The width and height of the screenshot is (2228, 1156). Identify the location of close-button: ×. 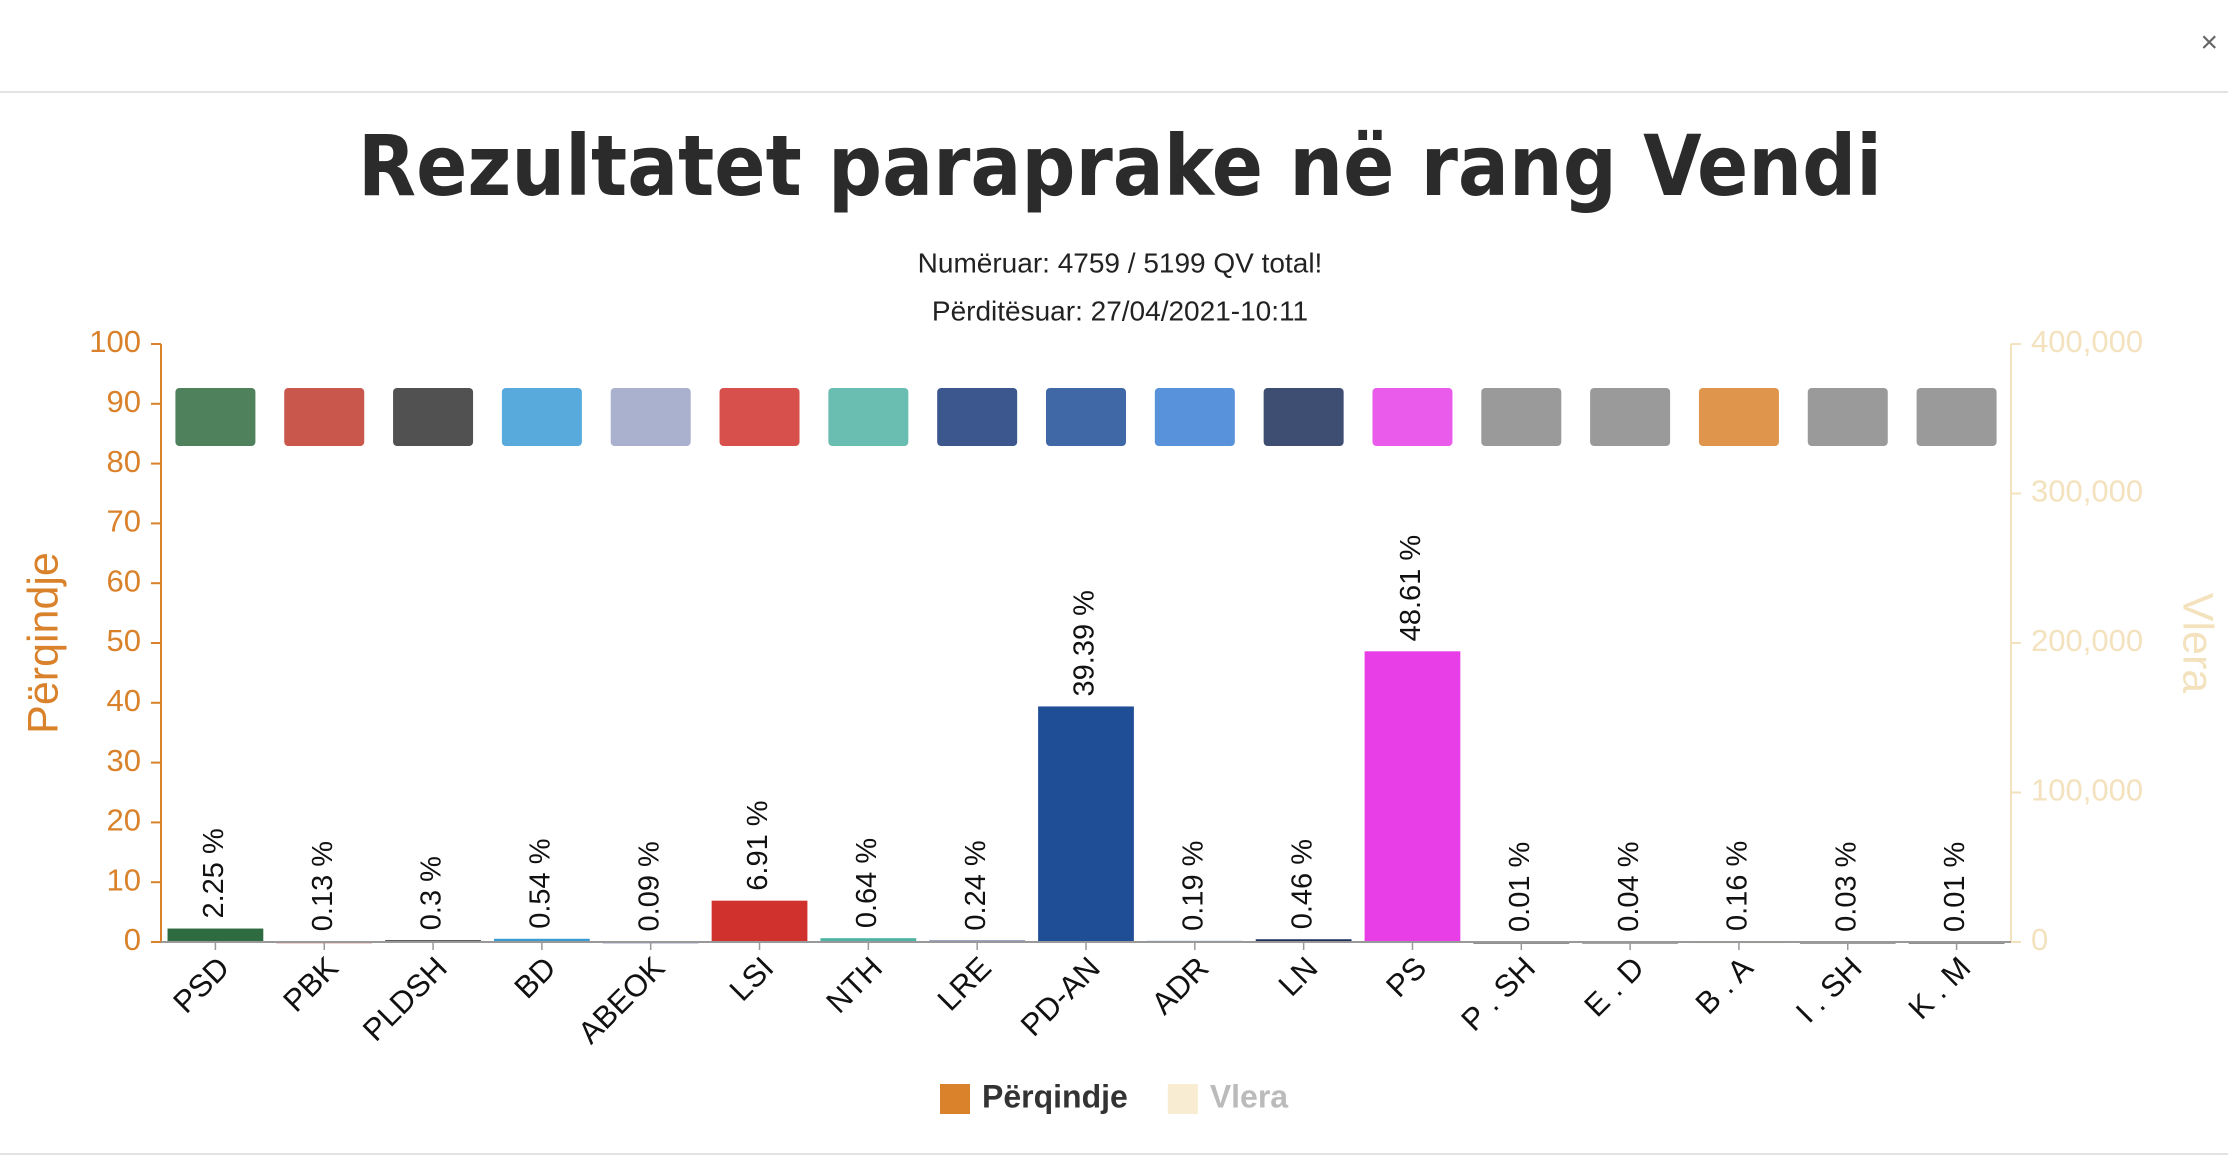
(2209, 42).